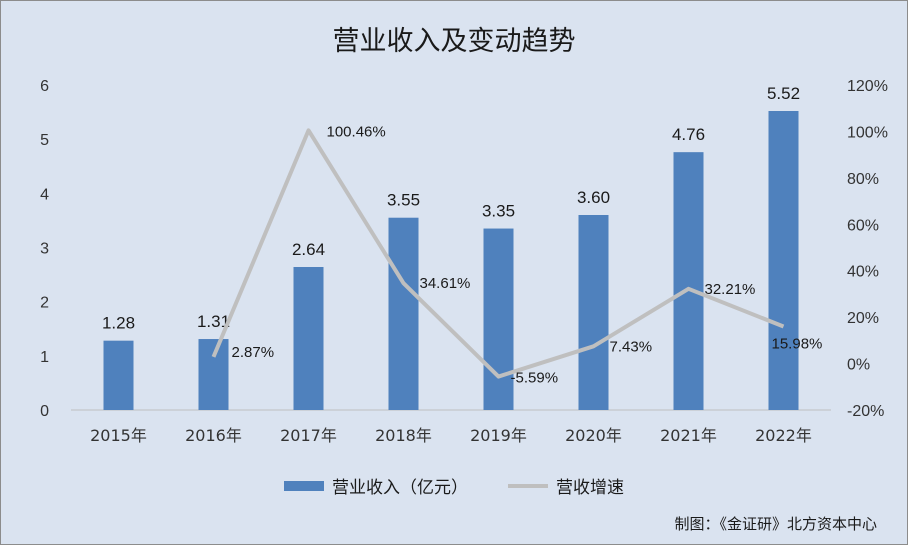  What do you see at coordinates (593, 435) in the screenshot?
I see `x-tick-label: 2020年` at bounding box center [593, 435].